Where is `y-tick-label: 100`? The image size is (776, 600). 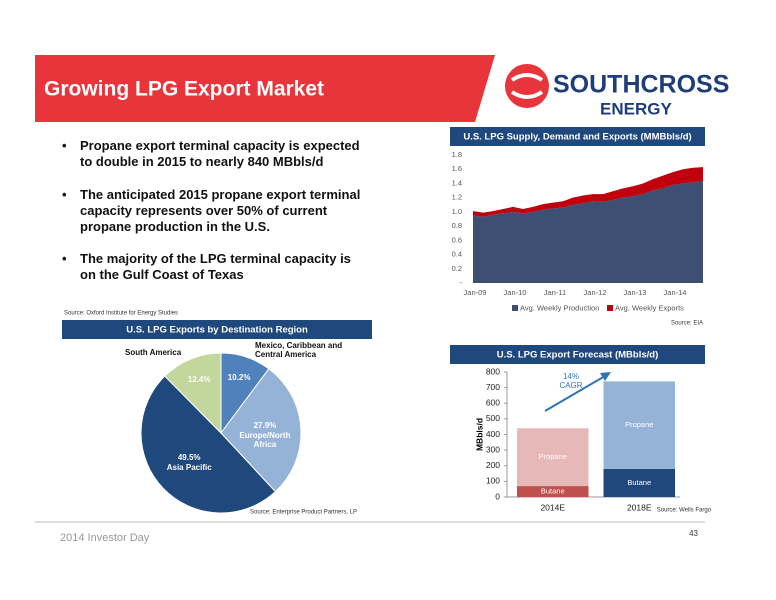
y-tick-label: 100 is located at coordinates (493, 481).